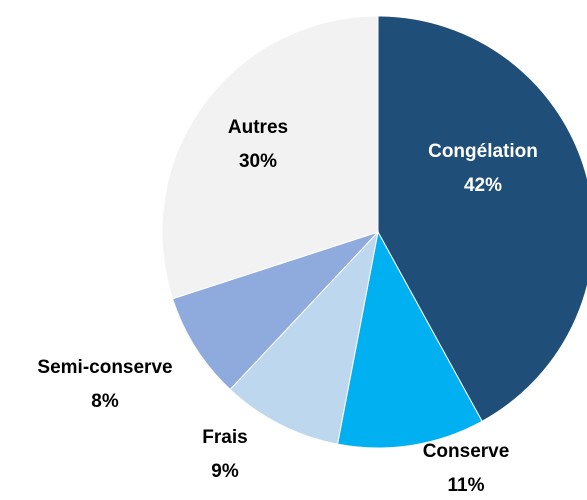 This screenshot has width=587, height=500. What do you see at coordinates (466, 451) in the screenshot?
I see `slice-label: Conserve` at bounding box center [466, 451].